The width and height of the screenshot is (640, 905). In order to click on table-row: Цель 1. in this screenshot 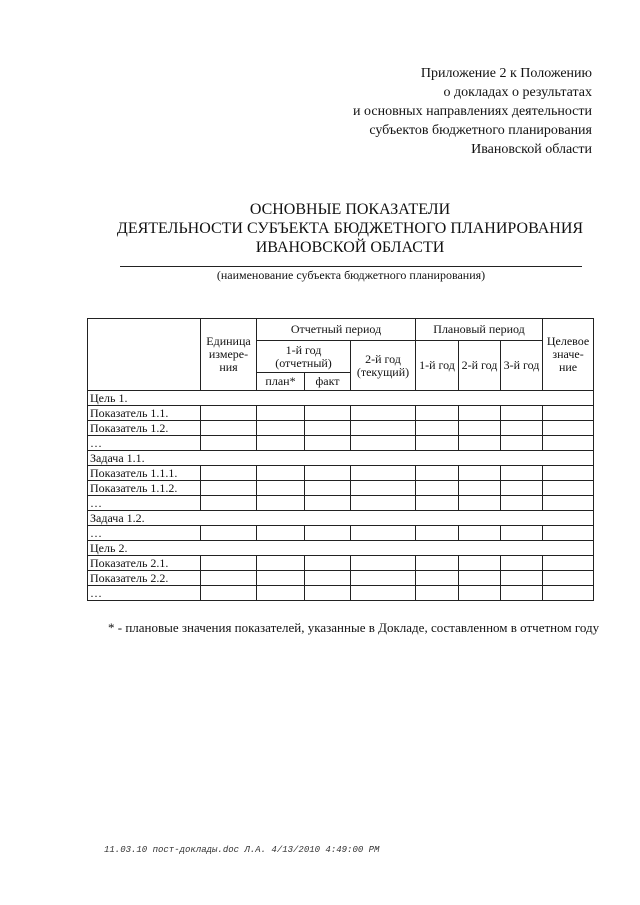, I will do `click(340, 398)`.